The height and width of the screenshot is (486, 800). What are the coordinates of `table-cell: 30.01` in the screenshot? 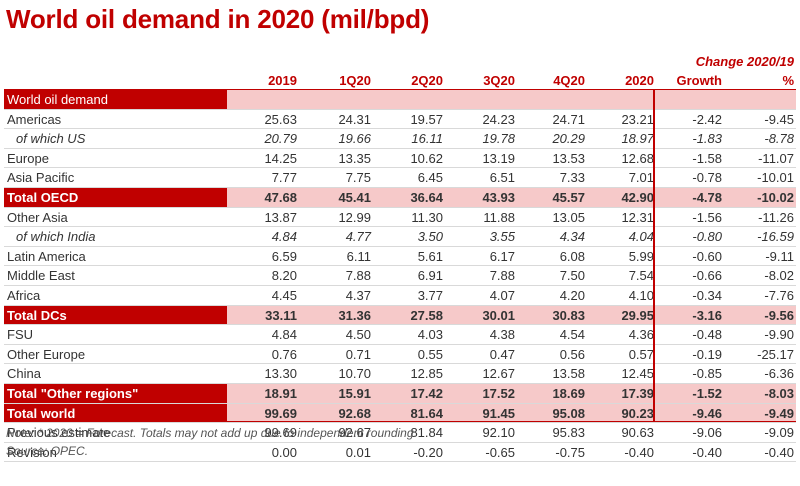 It's located at (498, 315).